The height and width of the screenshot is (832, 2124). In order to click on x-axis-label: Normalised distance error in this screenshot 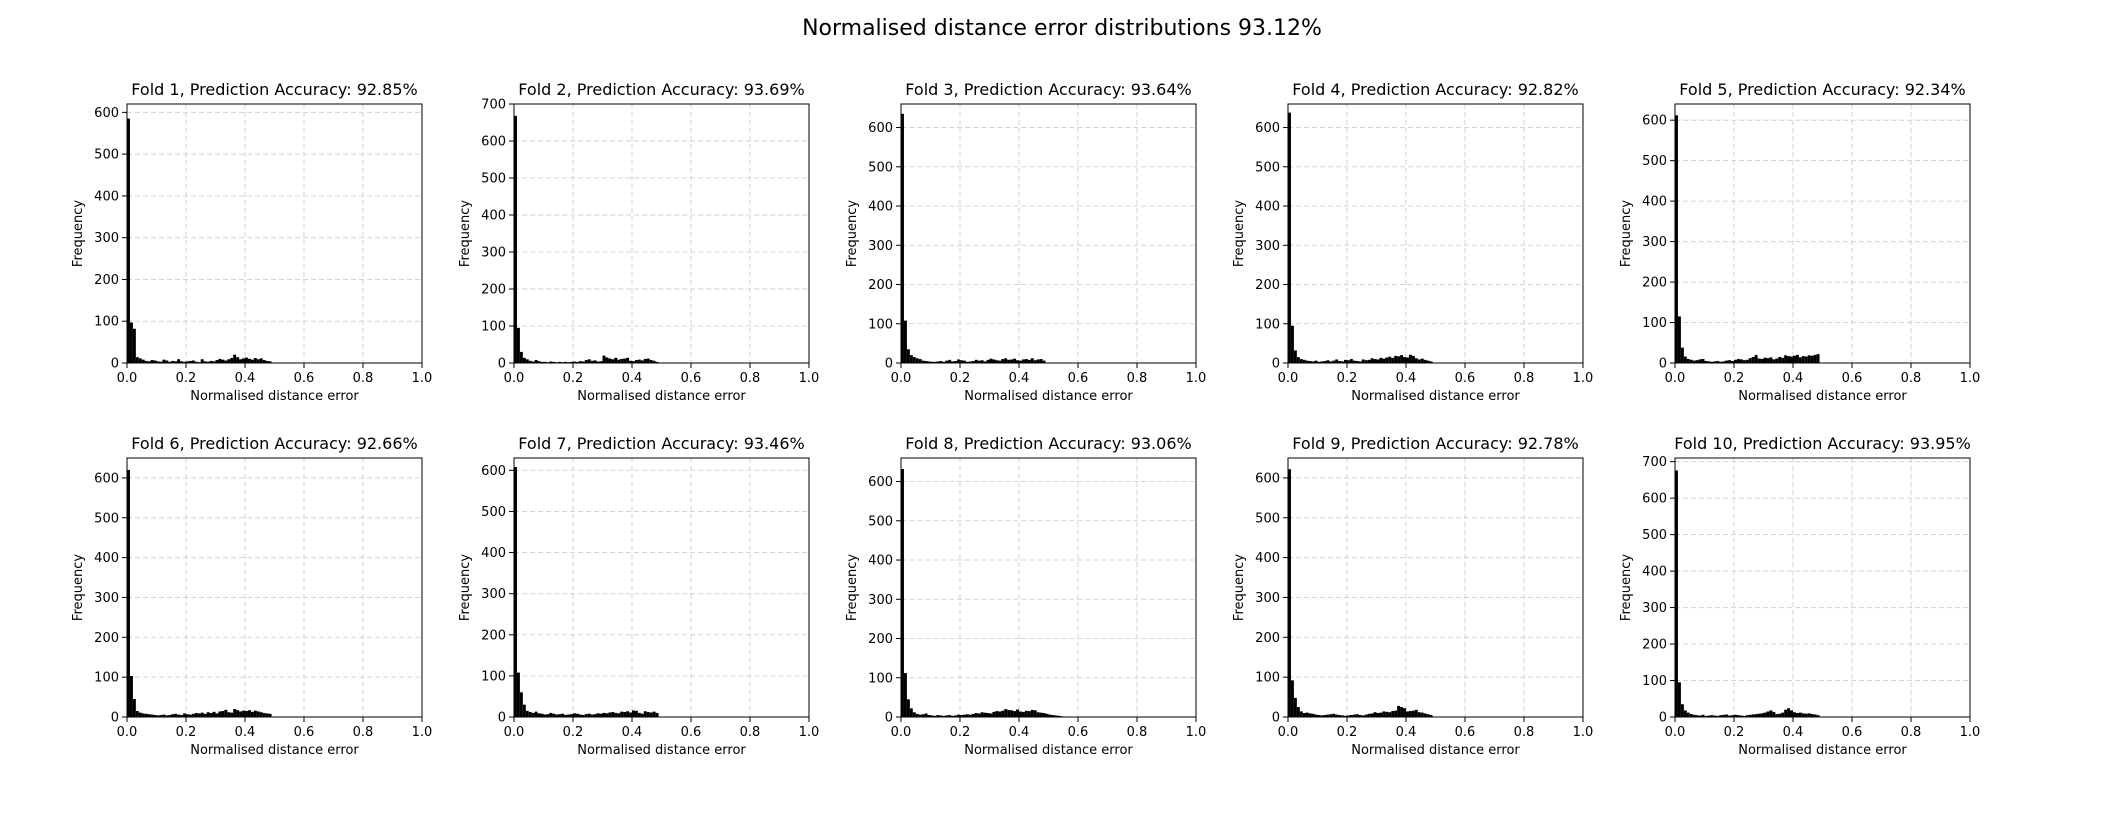, I will do `click(1048, 750)`.